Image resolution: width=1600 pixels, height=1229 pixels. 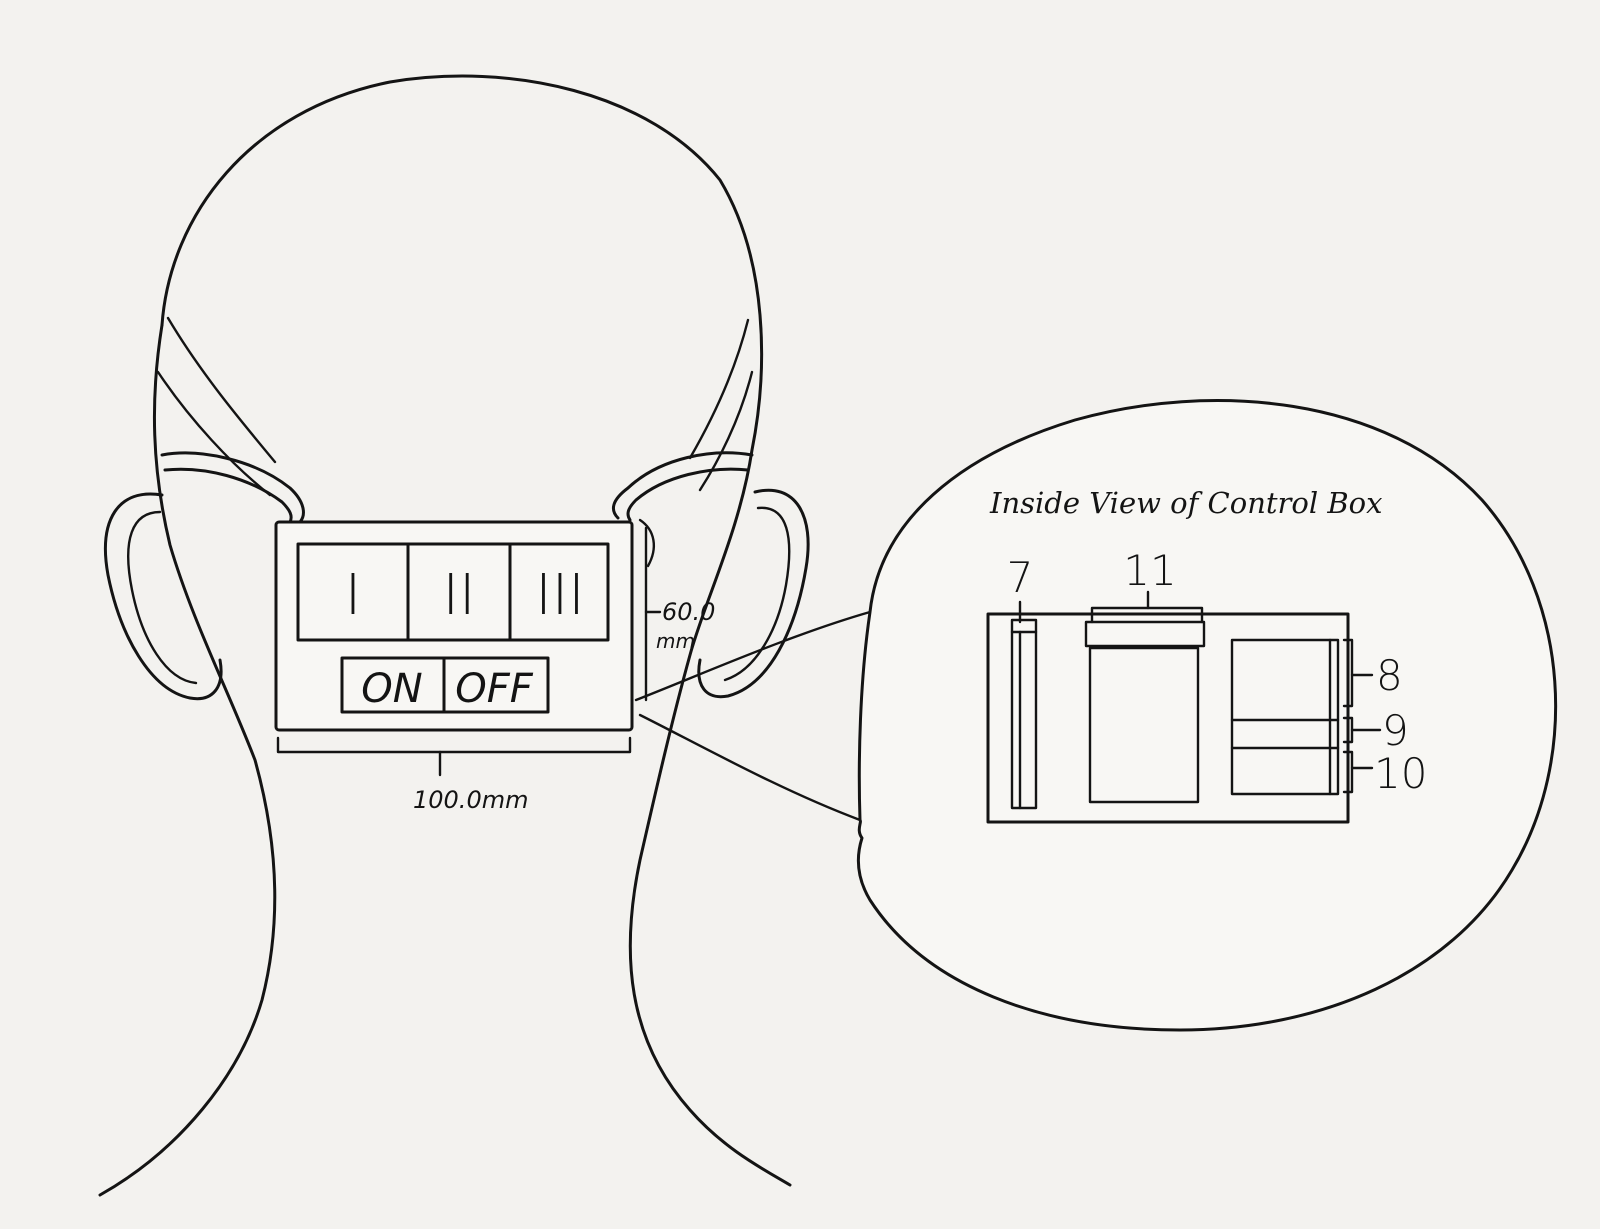 What do you see at coordinates (560, 595) in the screenshot?
I see `mode-switch-3-label: III` at bounding box center [560, 595].